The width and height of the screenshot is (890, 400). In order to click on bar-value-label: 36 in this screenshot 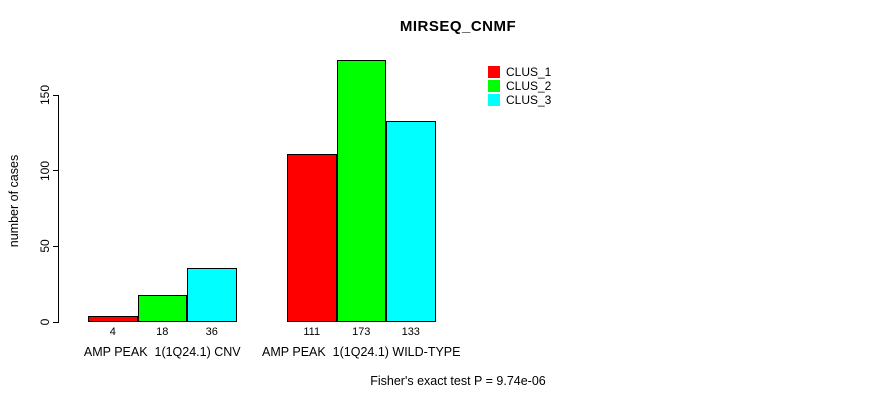, I will do `click(211, 332)`.